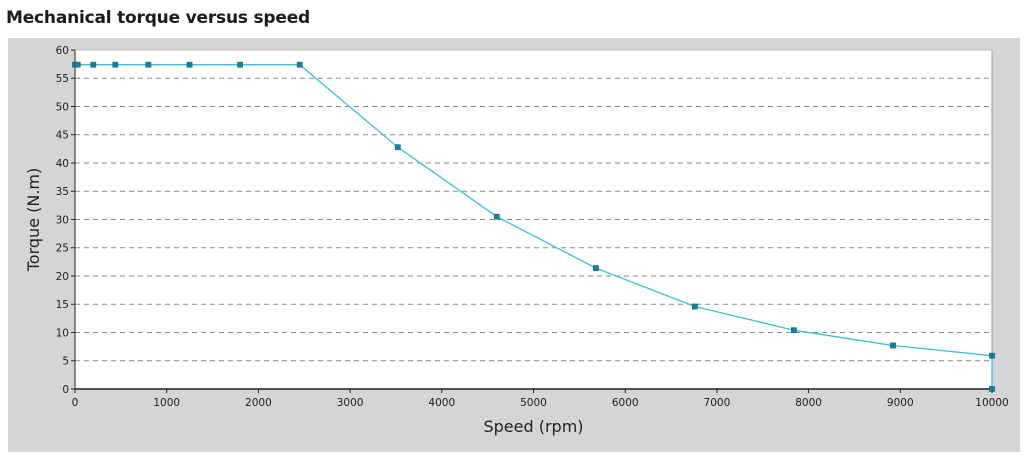  I want to click on x-tick-label: 2000, so click(258, 403).